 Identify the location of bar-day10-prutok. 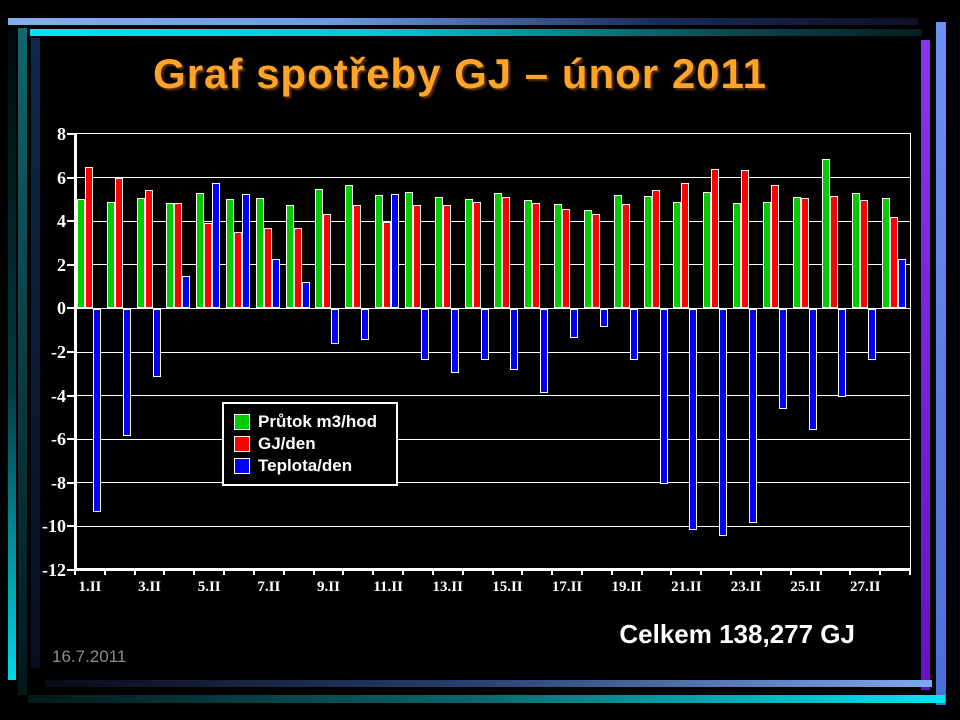
(349, 247).